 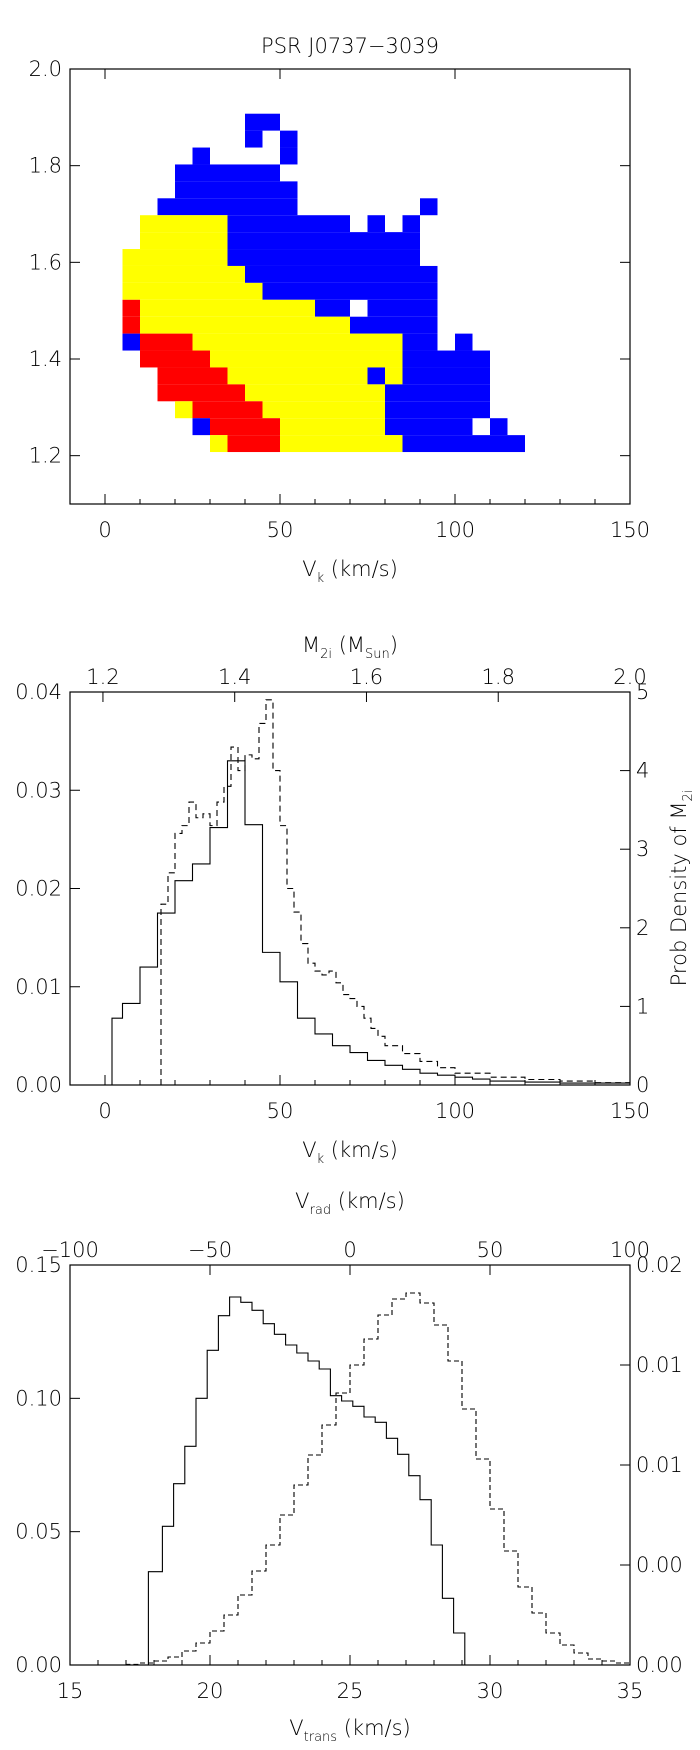 What do you see at coordinates (102, 677) in the screenshot?
I see `top-x-tick-label: 1.2` at bounding box center [102, 677].